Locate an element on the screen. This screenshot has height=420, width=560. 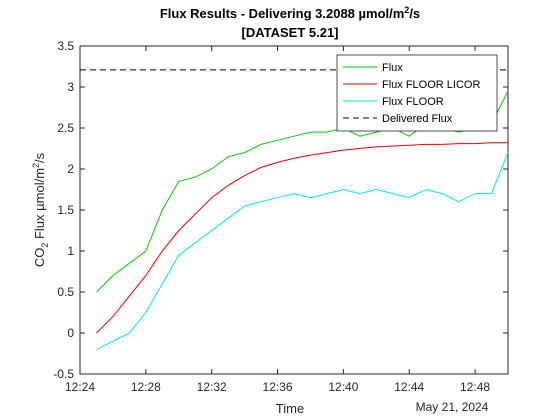
chart-title-main: Flux Results - Delivering 3.2088 µmol/m is located at coordinates (282, 13).